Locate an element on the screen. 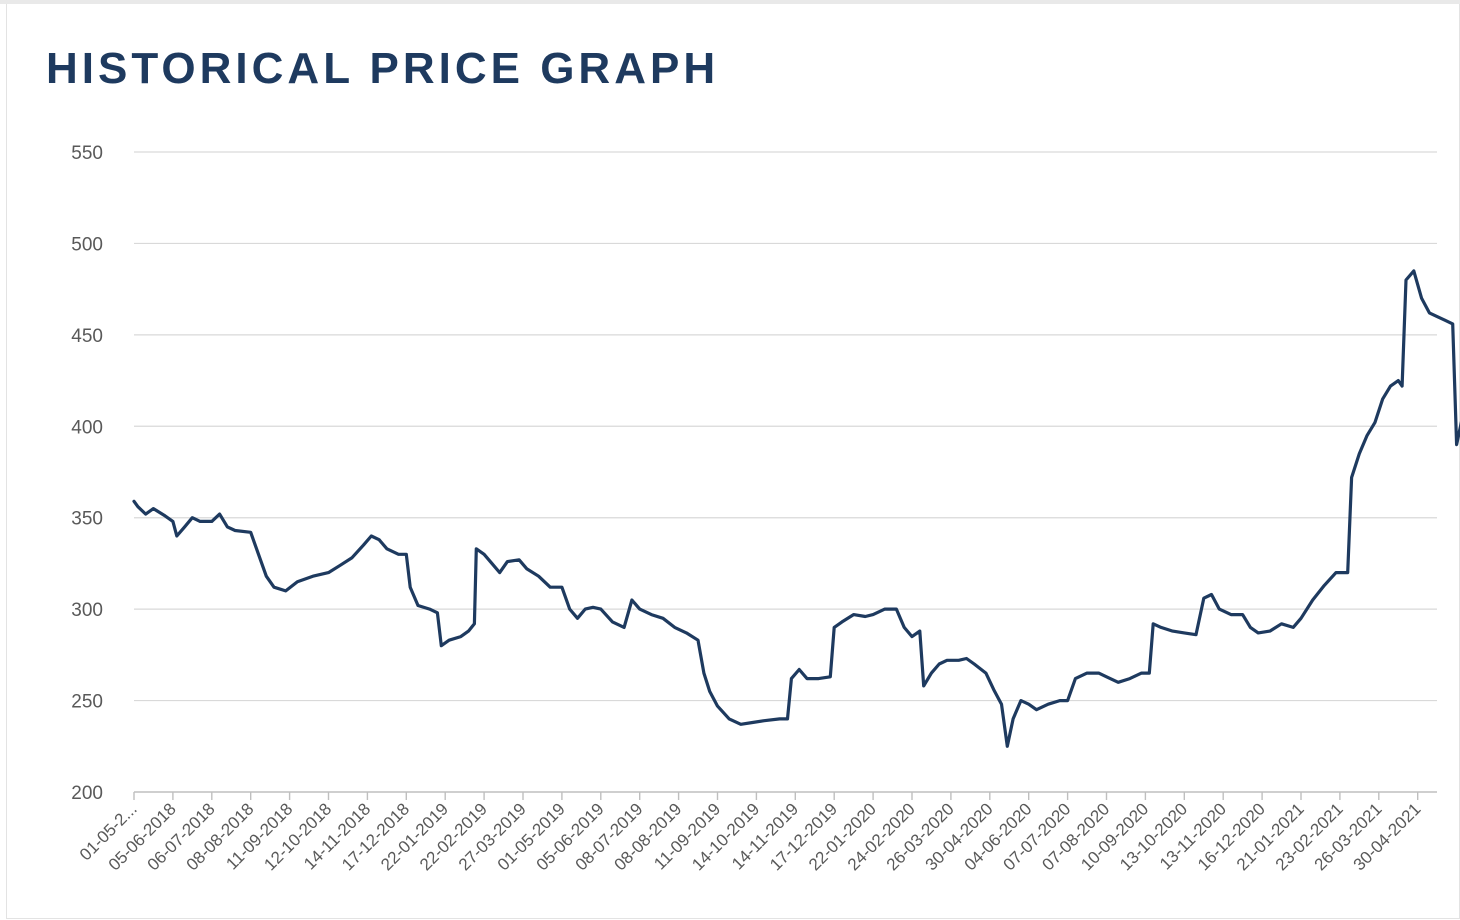 Image resolution: width=1460 pixels, height=920 pixels. chart-title: HISTORICAL PRICE GRAPH is located at coordinates (383, 68).